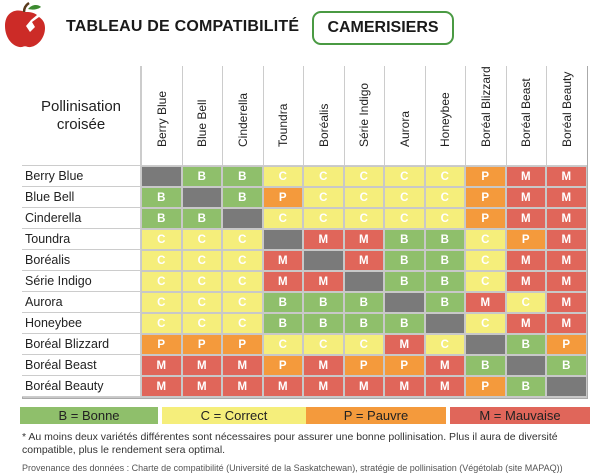 This screenshot has height=474, width=600. Describe the element at coordinates (202, 123) in the screenshot. I see `column-header-label: Blue Bell` at that location.